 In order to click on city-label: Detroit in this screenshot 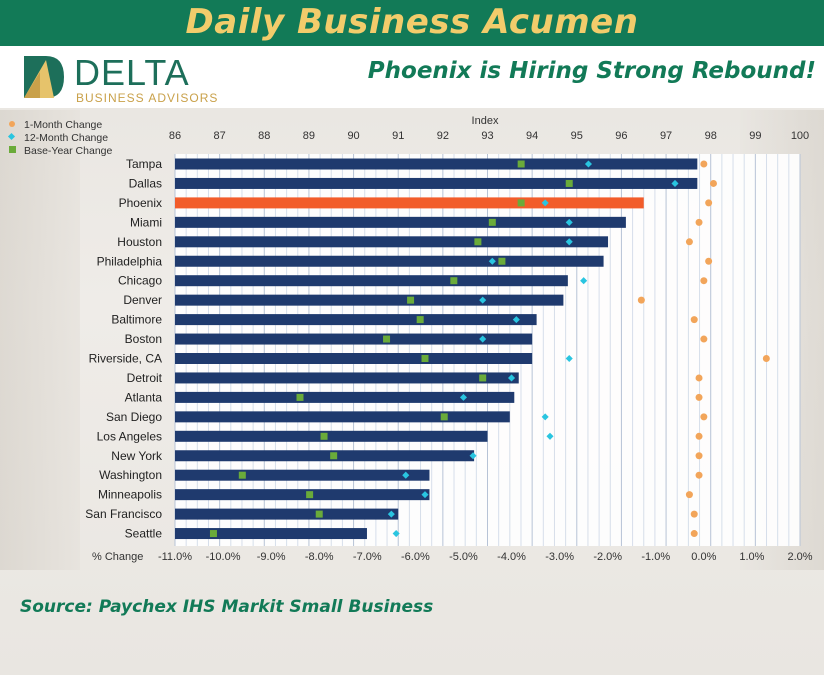, I will do `click(145, 378)`.